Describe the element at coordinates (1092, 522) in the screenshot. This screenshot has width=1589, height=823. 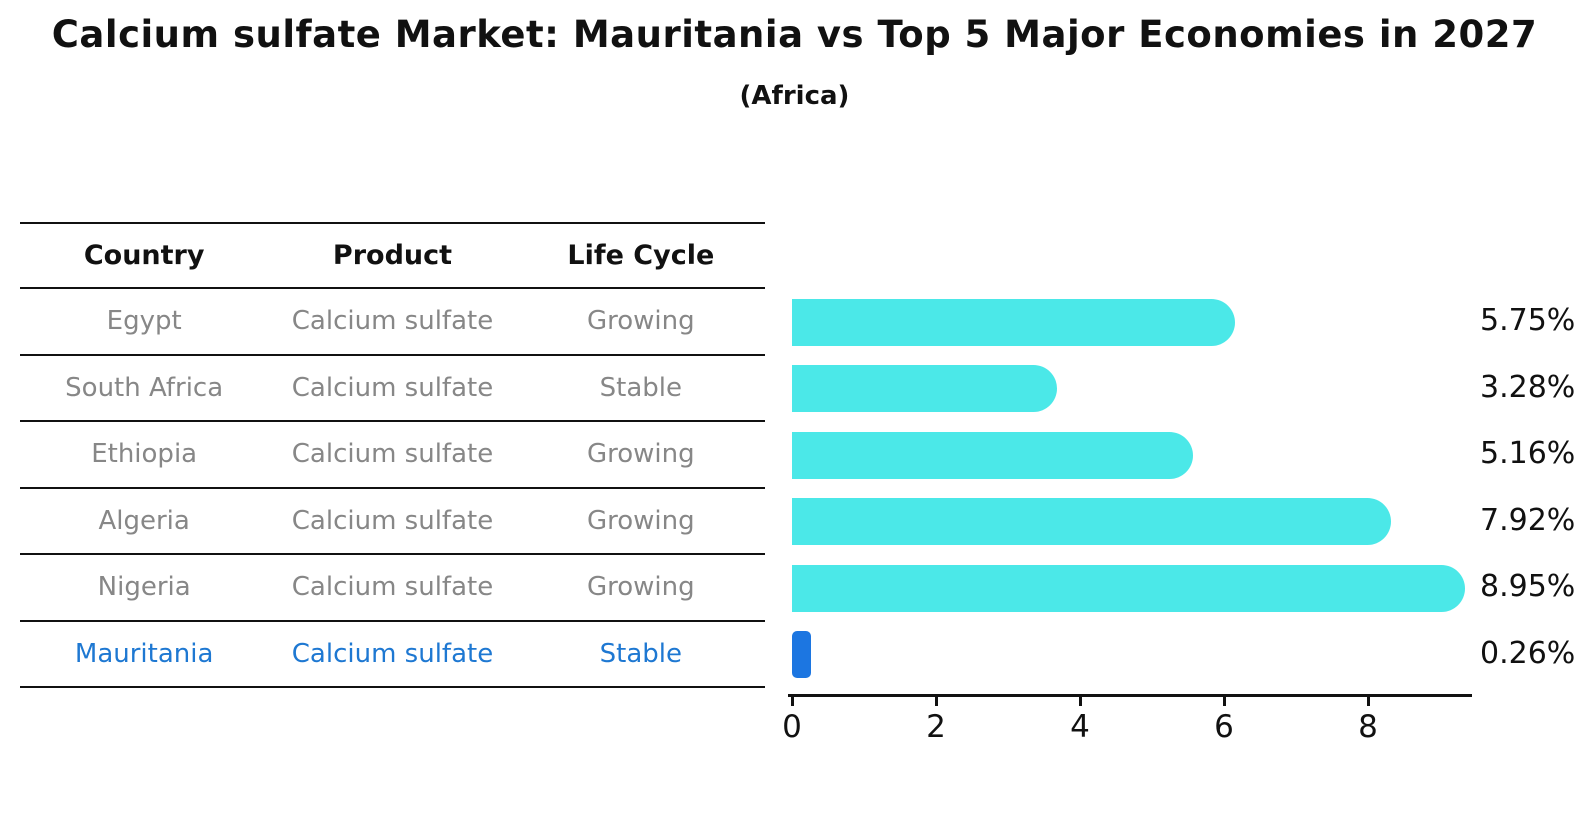
I see `bar-algeria` at that location.